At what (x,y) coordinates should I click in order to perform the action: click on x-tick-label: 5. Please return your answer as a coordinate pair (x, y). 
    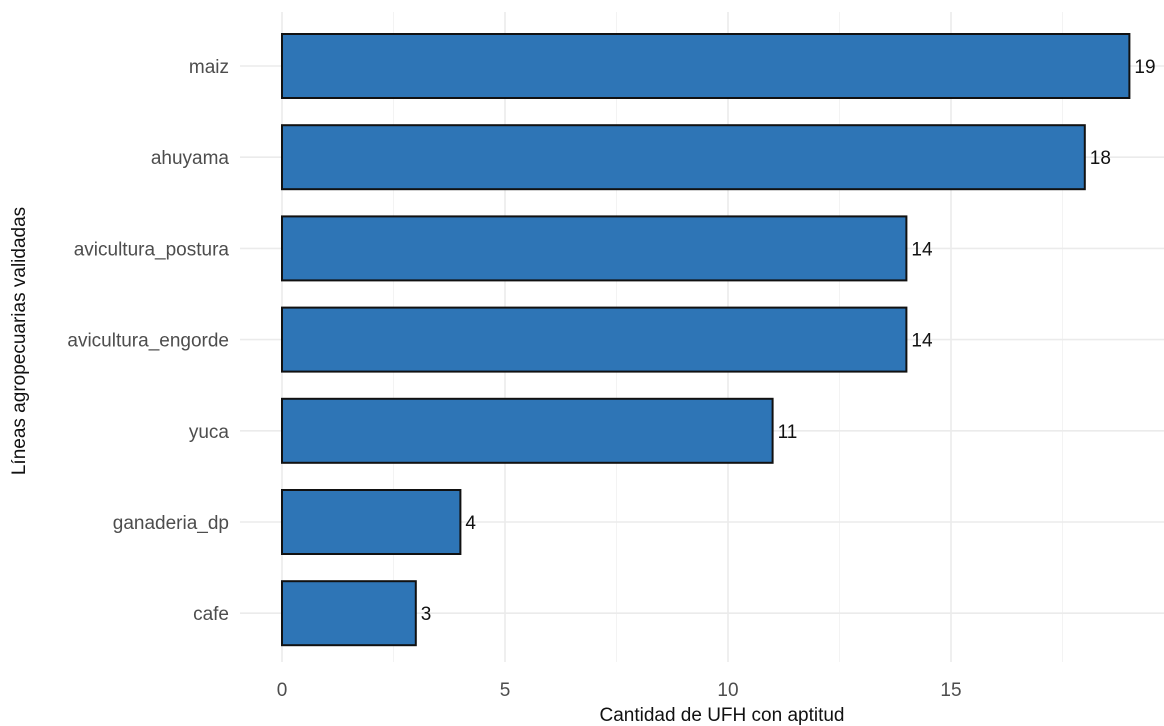
    Looking at the image, I should click on (505, 690).